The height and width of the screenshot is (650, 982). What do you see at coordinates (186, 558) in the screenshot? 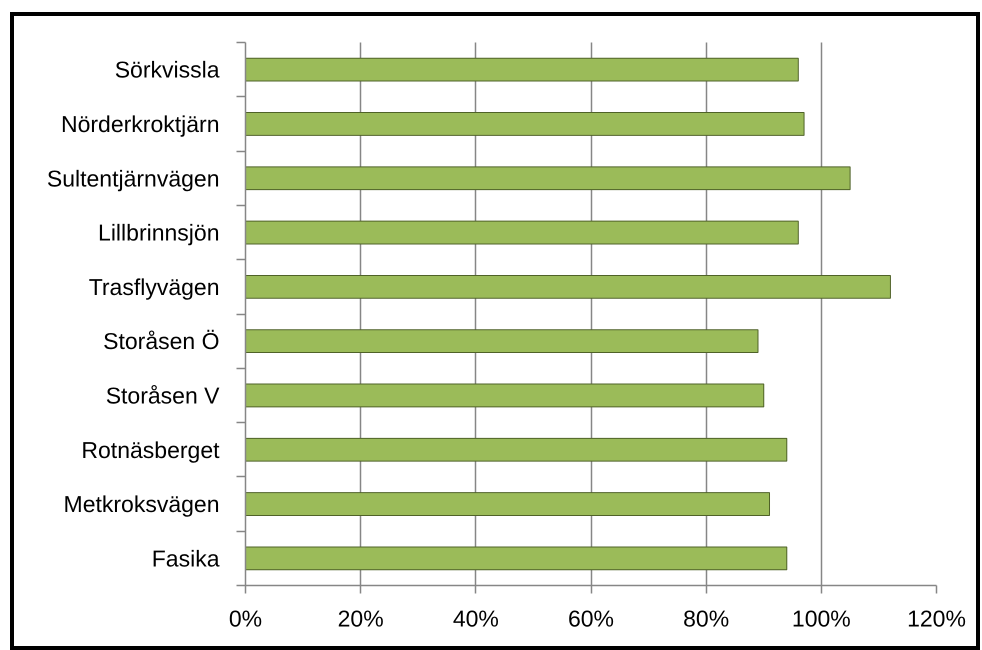
I see `y-tick-label: Fasika` at bounding box center [186, 558].